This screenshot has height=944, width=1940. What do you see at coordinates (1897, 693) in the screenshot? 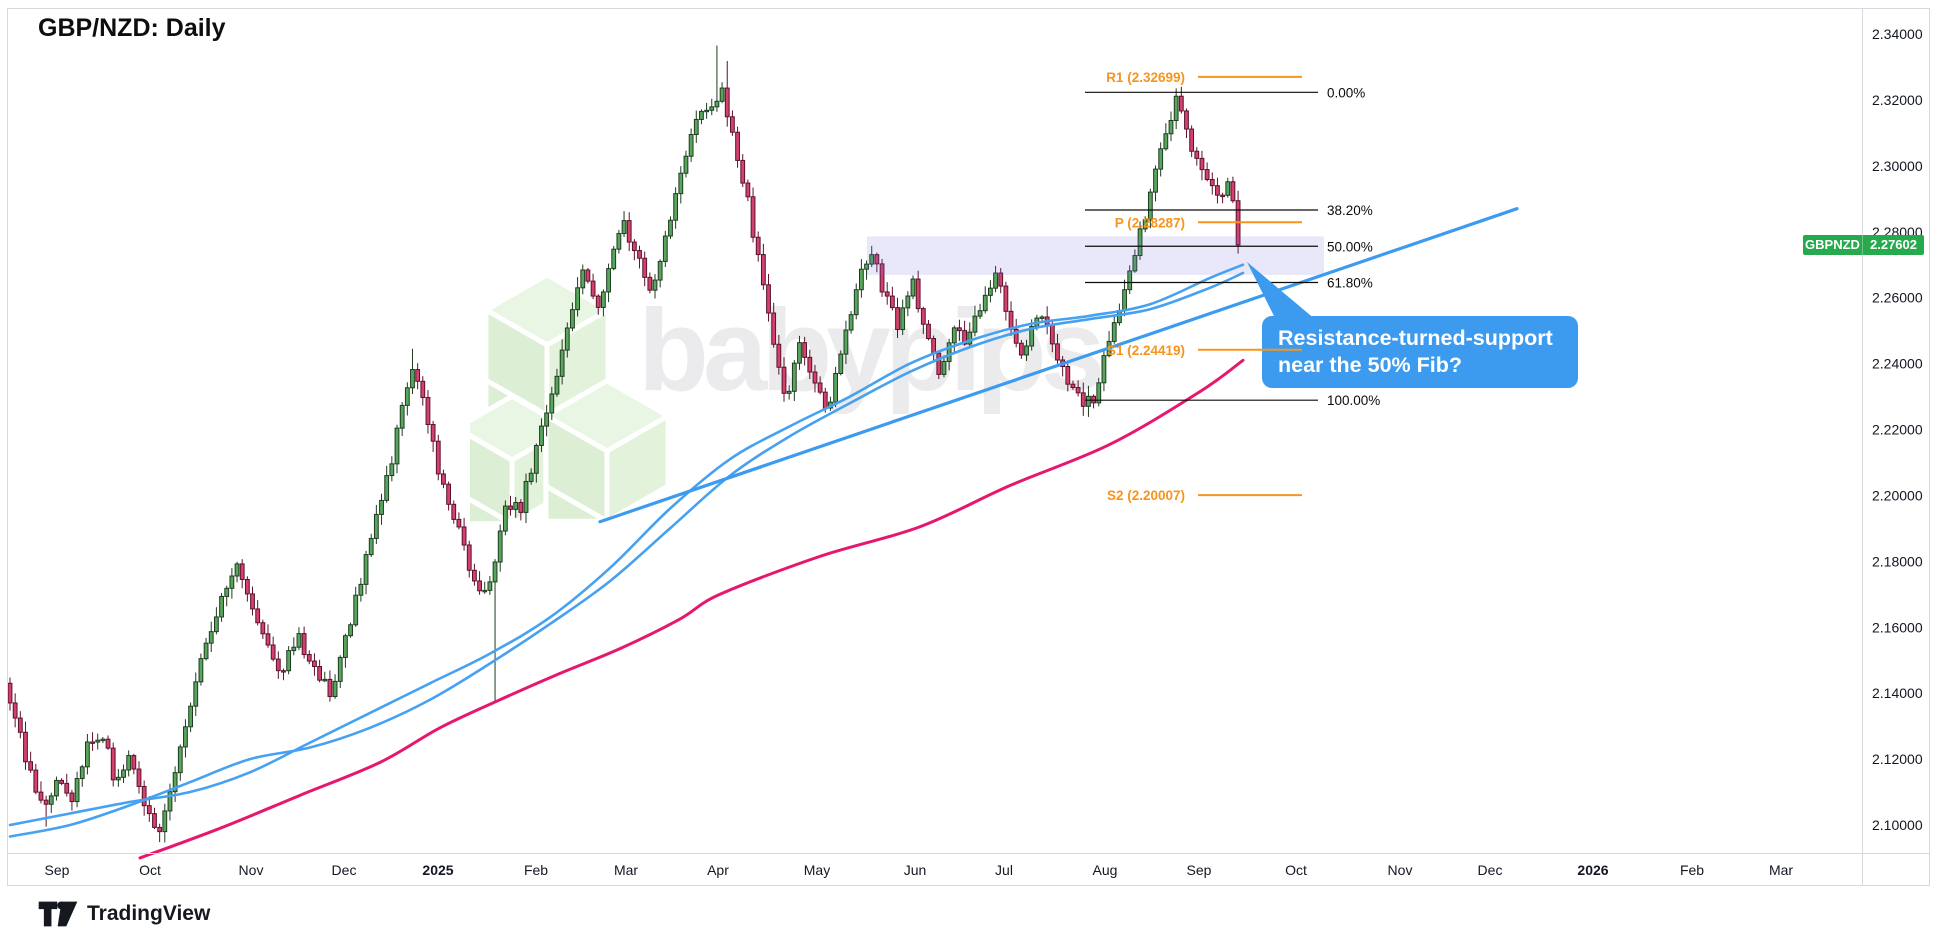
I see `price-tick-label: 2.14000` at bounding box center [1897, 693].